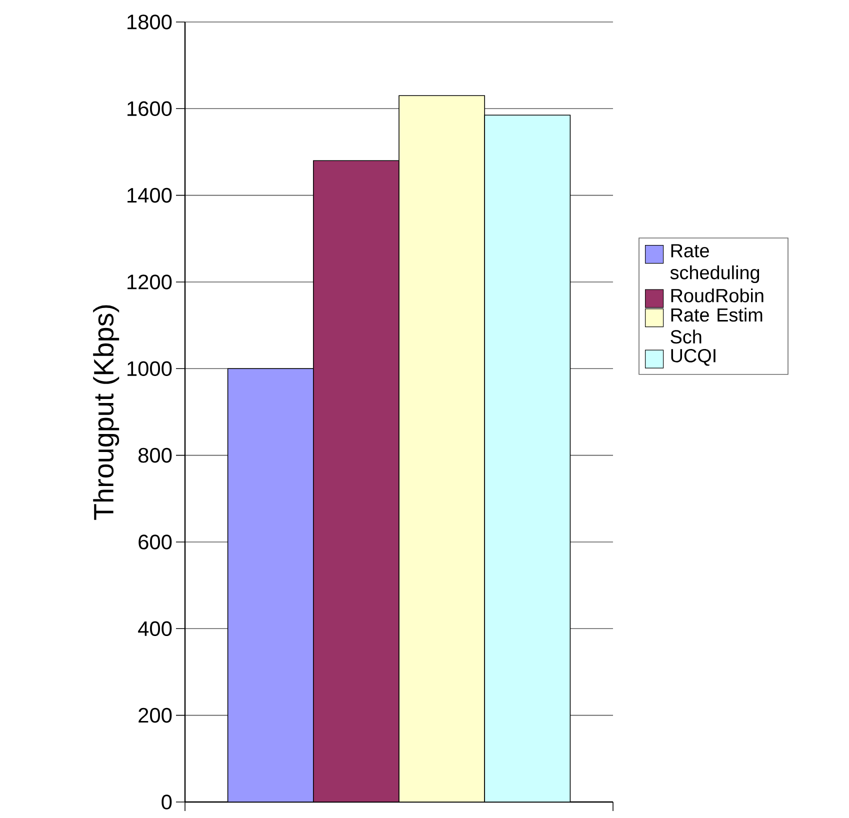  What do you see at coordinates (150, 22) in the screenshot?
I see `y-tick-label: 1800` at bounding box center [150, 22].